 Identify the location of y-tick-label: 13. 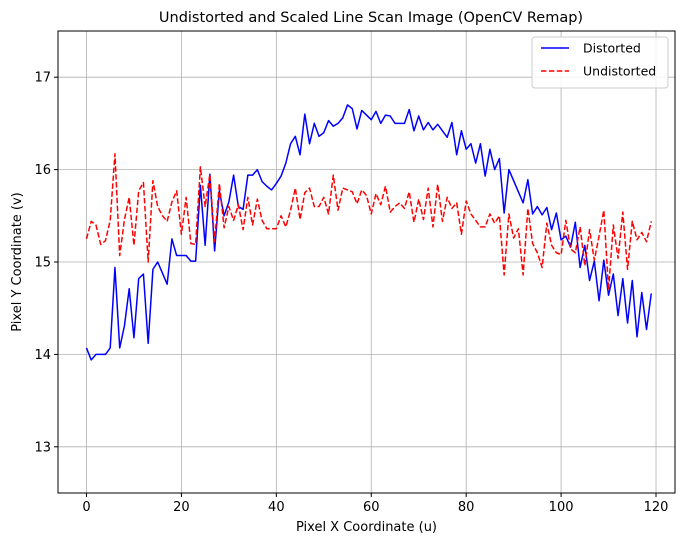
(42, 447).